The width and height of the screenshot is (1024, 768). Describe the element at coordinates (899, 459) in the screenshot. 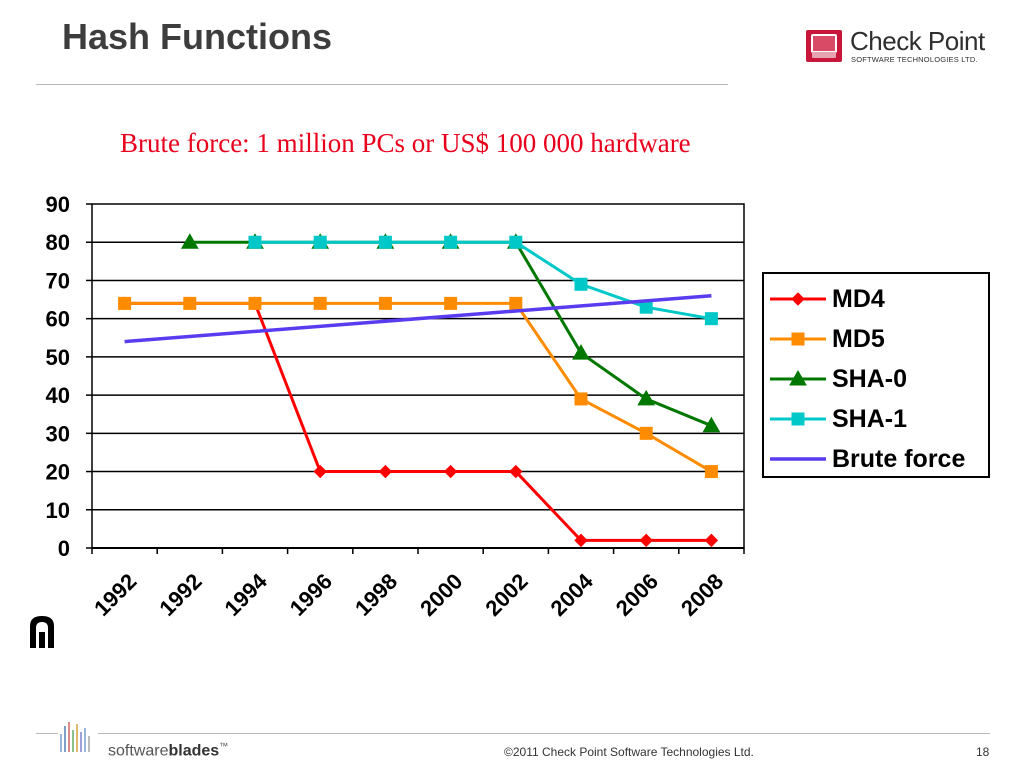

I see `legend-label: Brute force` at that location.